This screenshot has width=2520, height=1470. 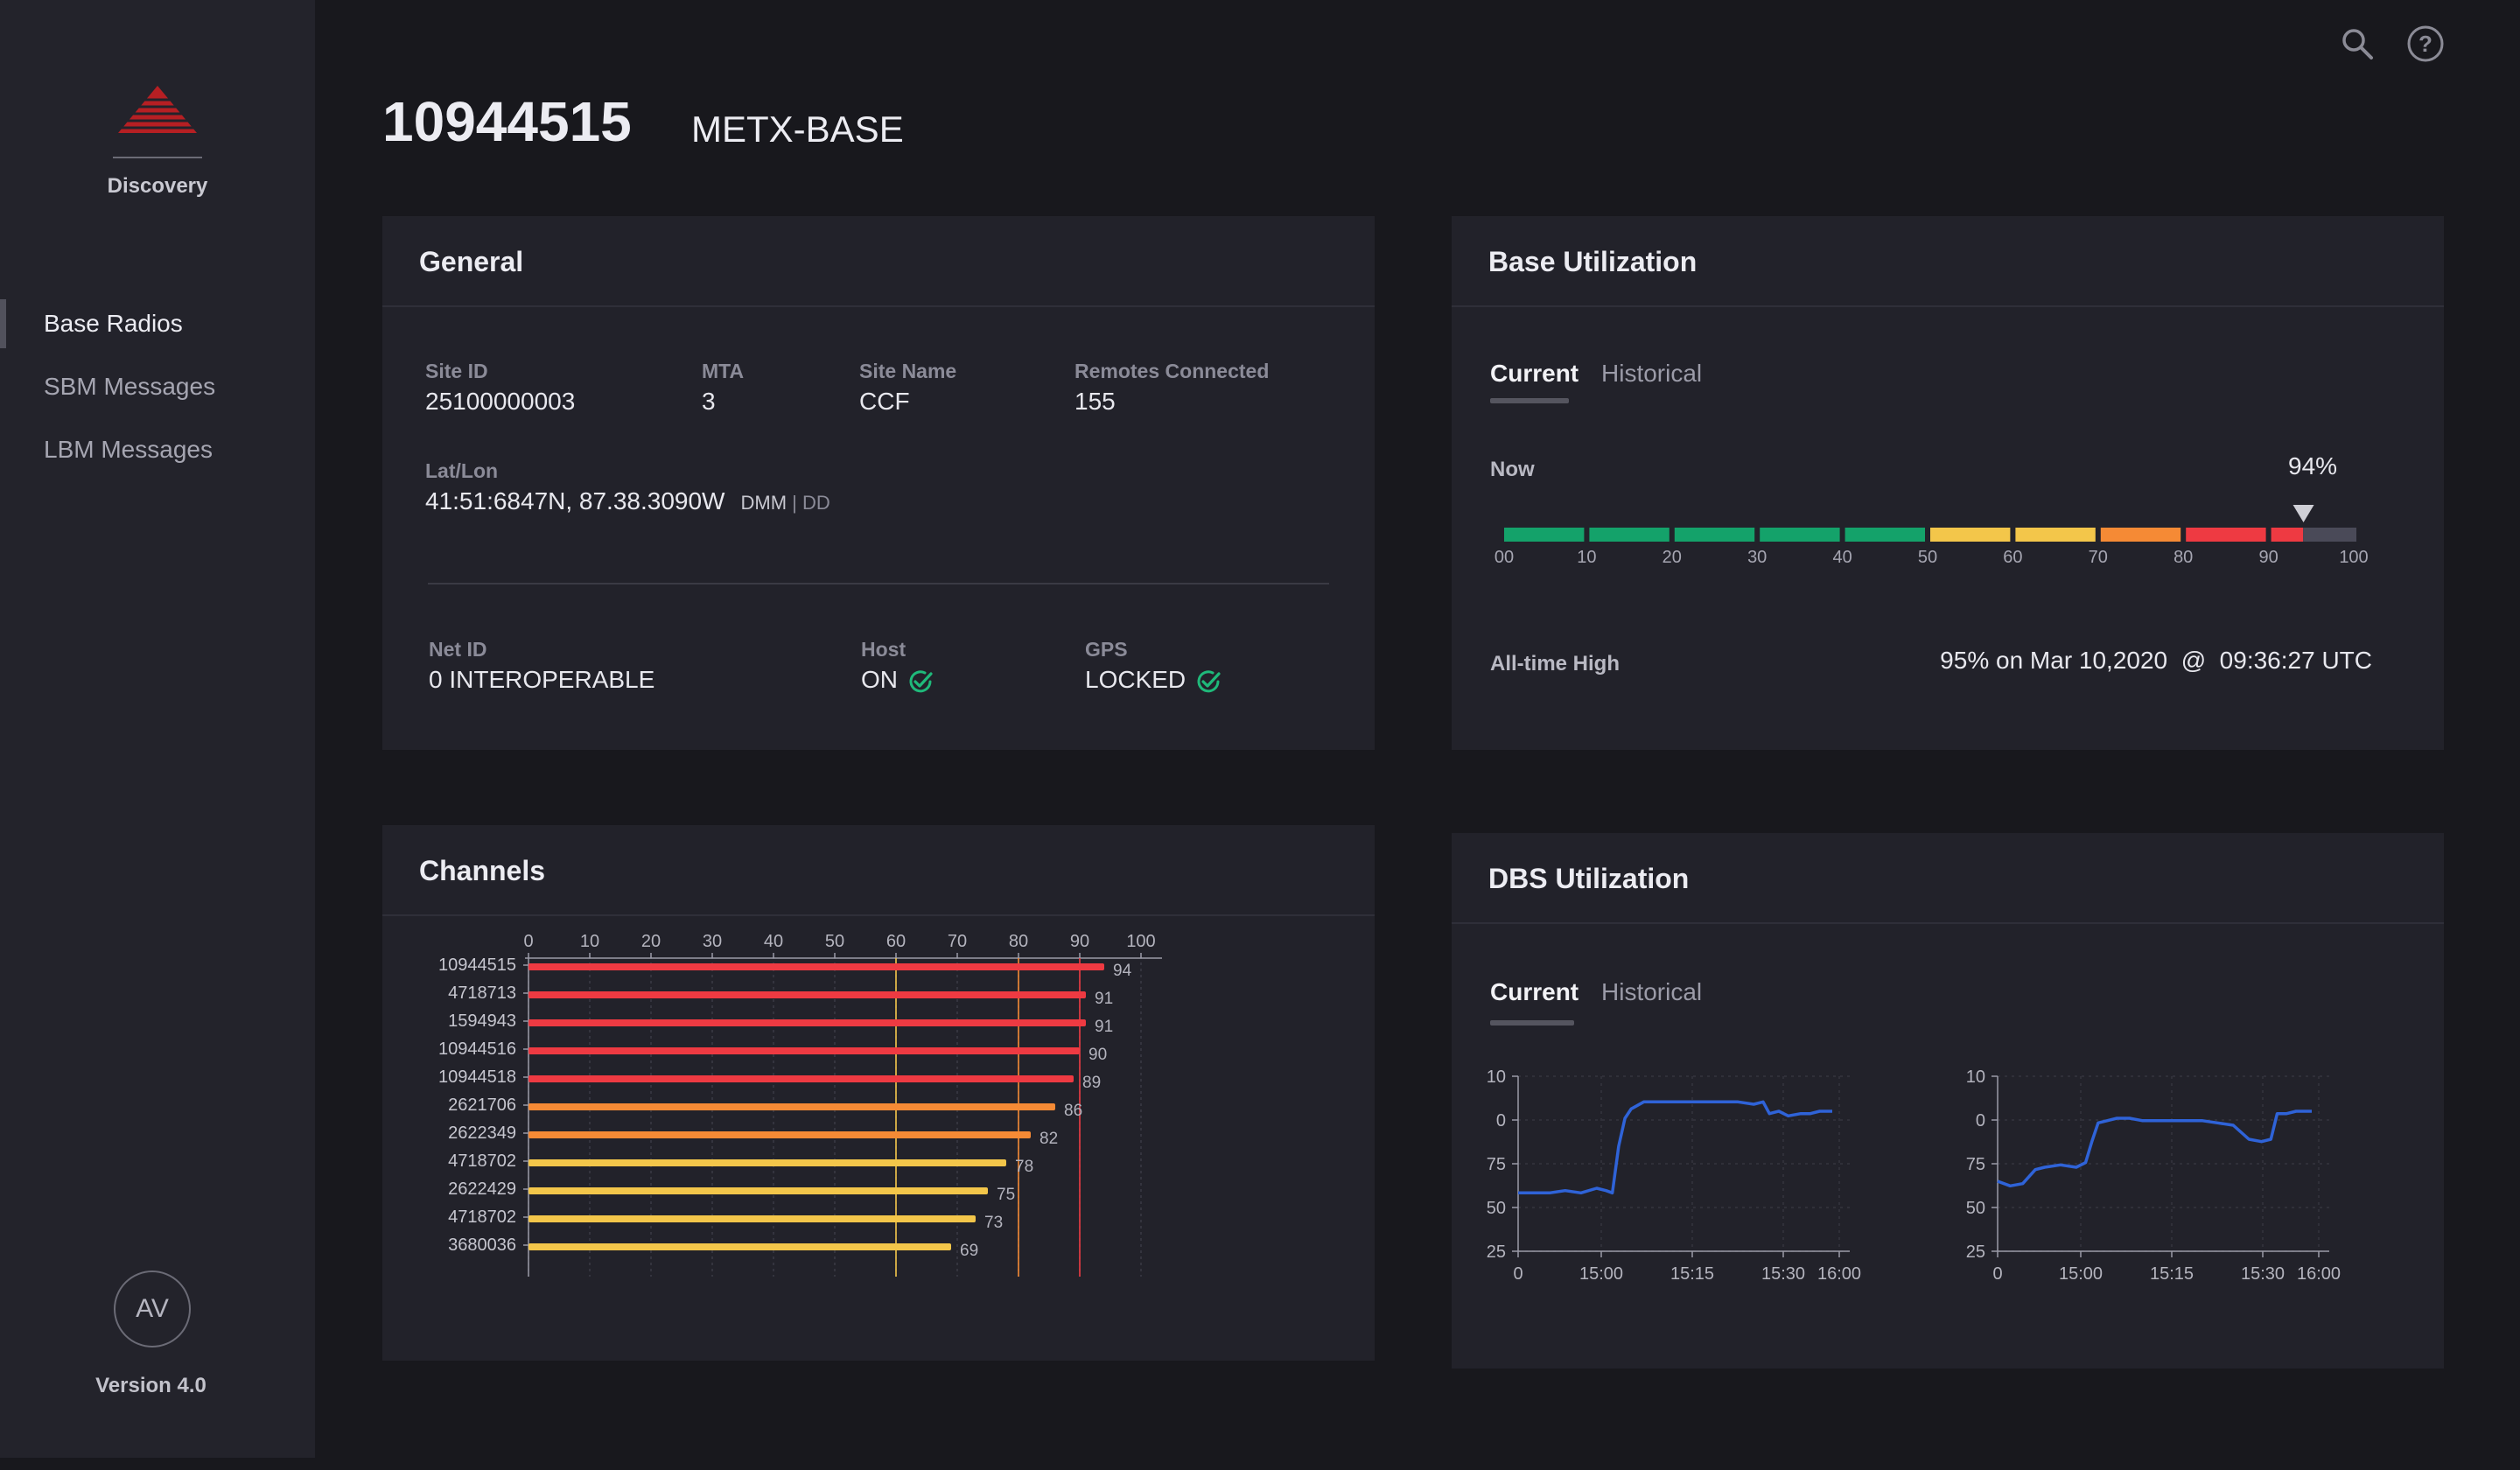 I want to click on format-dd: DD, so click(x=816, y=503).